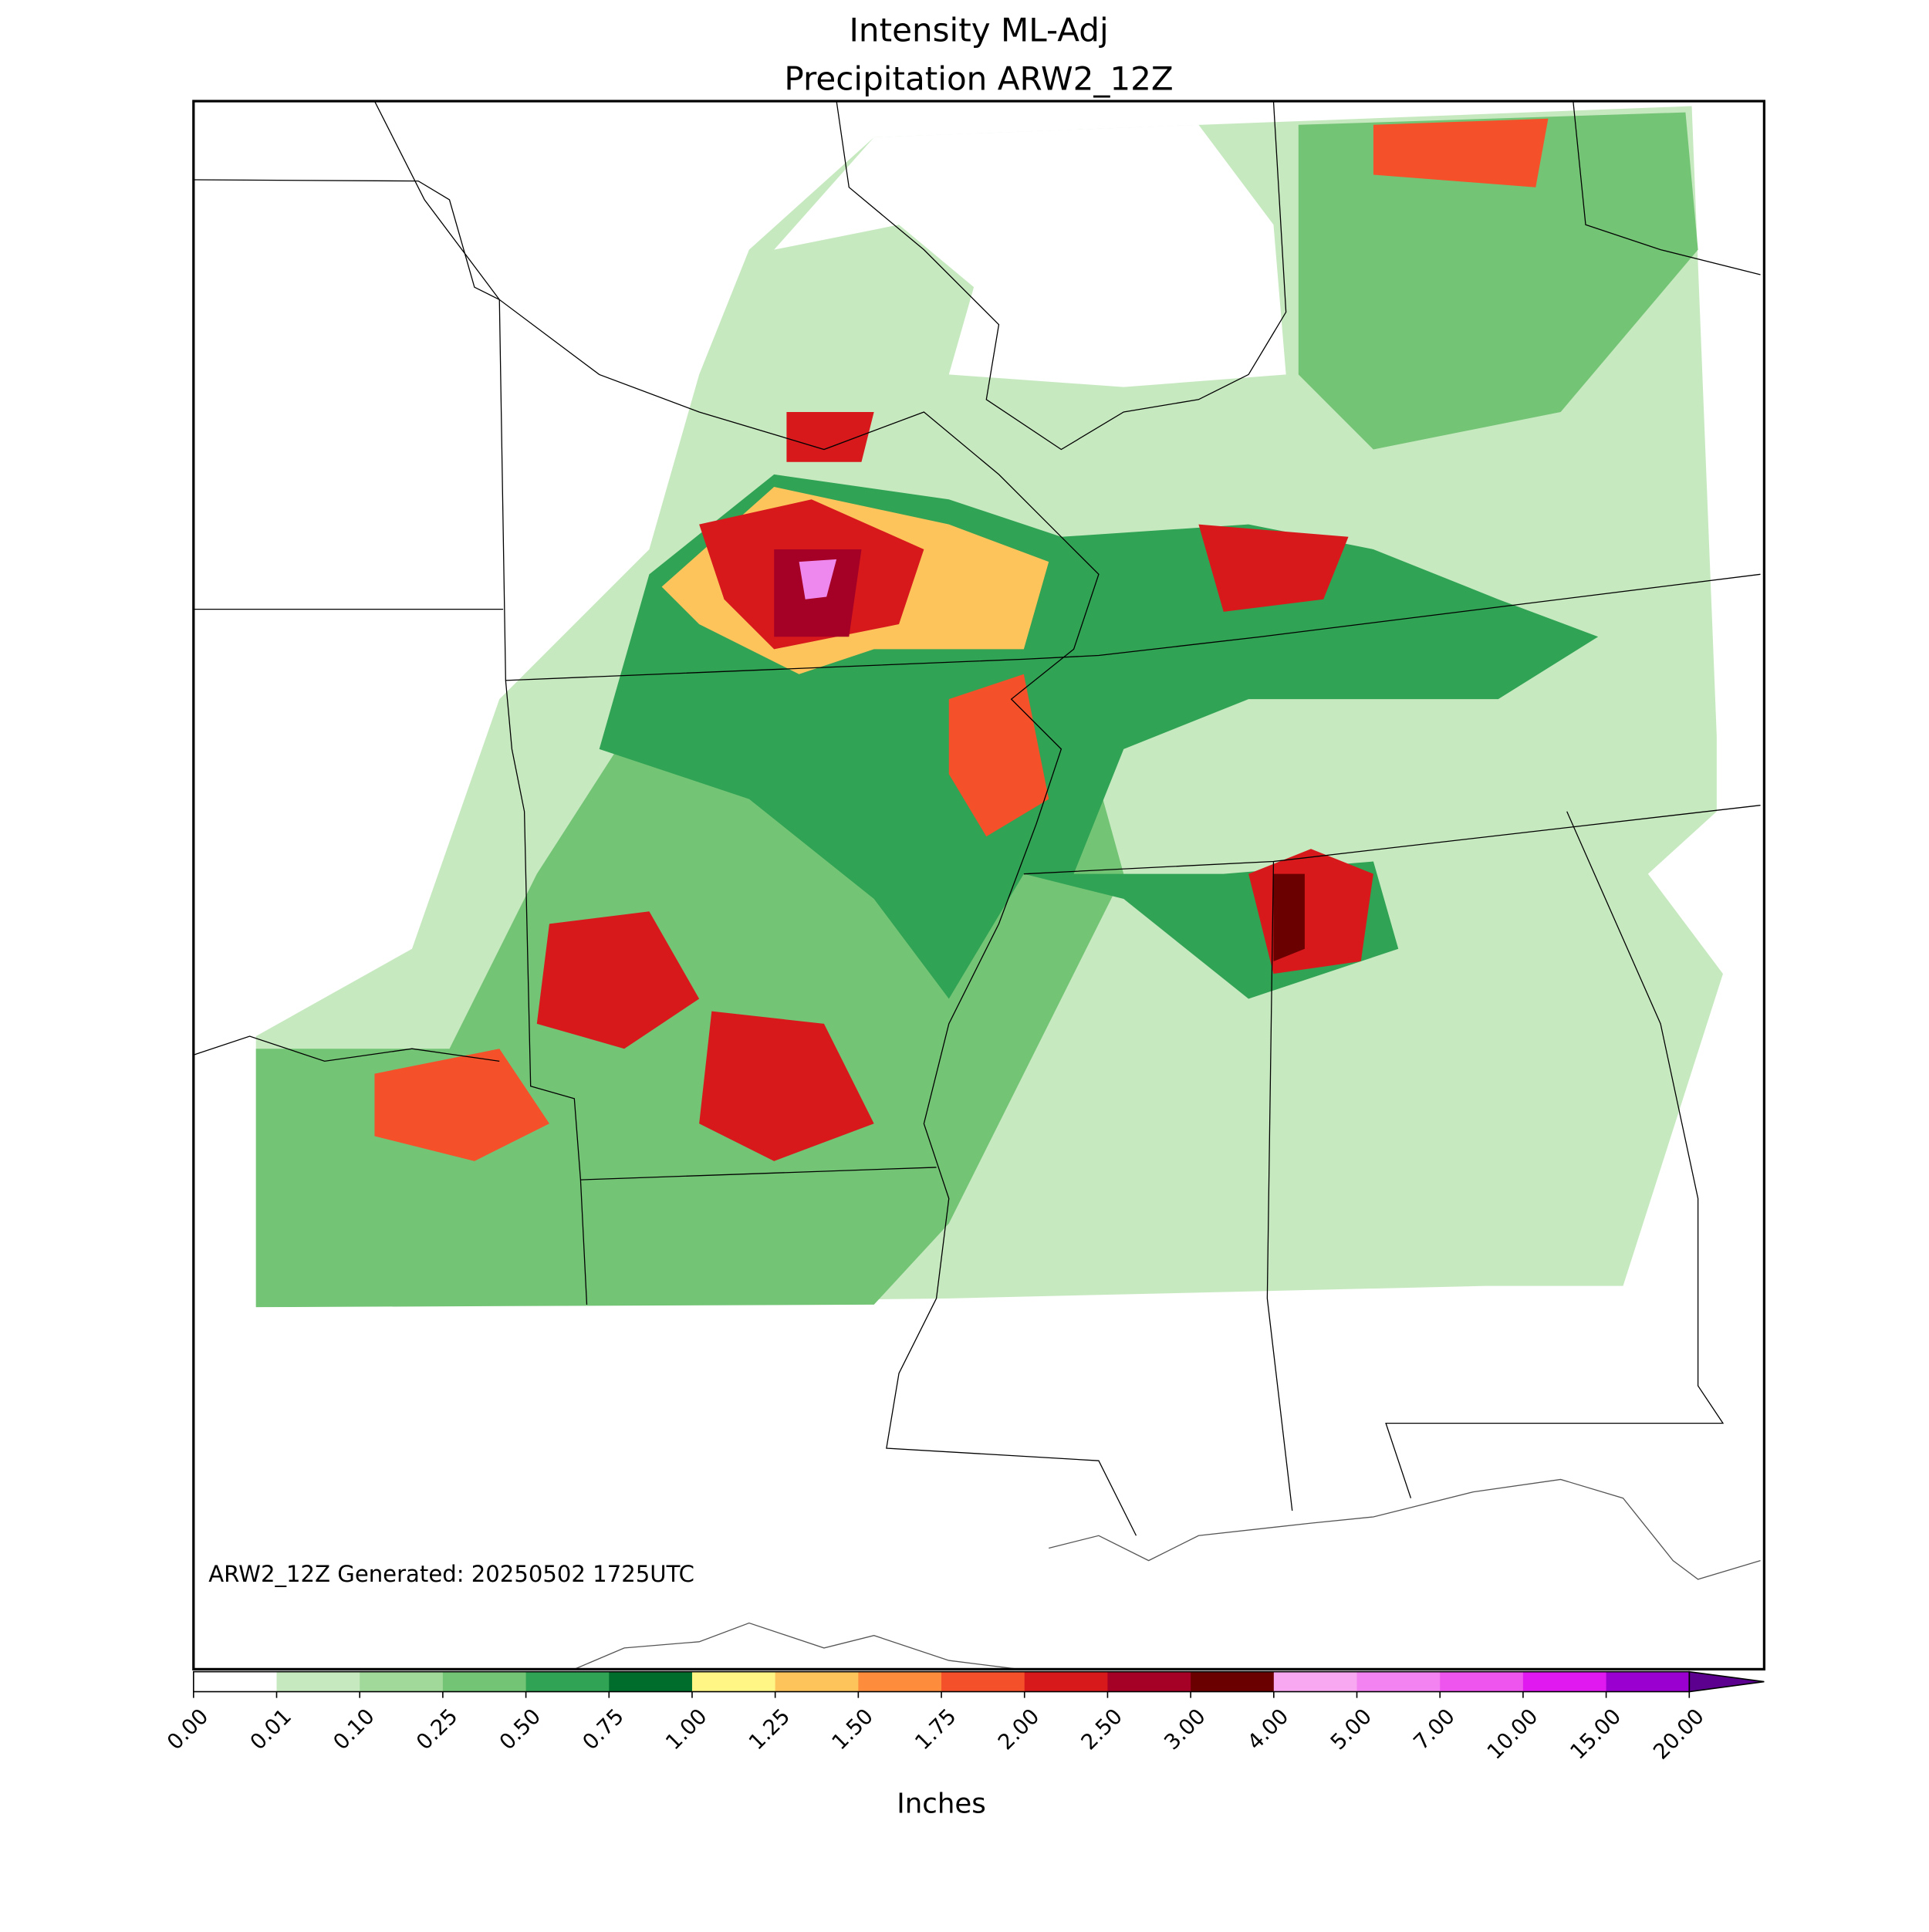 This screenshot has height=1932, width=1929. What do you see at coordinates (437, 1729) in the screenshot?
I see `colorbar-tick-label: 0.25` at bounding box center [437, 1729].